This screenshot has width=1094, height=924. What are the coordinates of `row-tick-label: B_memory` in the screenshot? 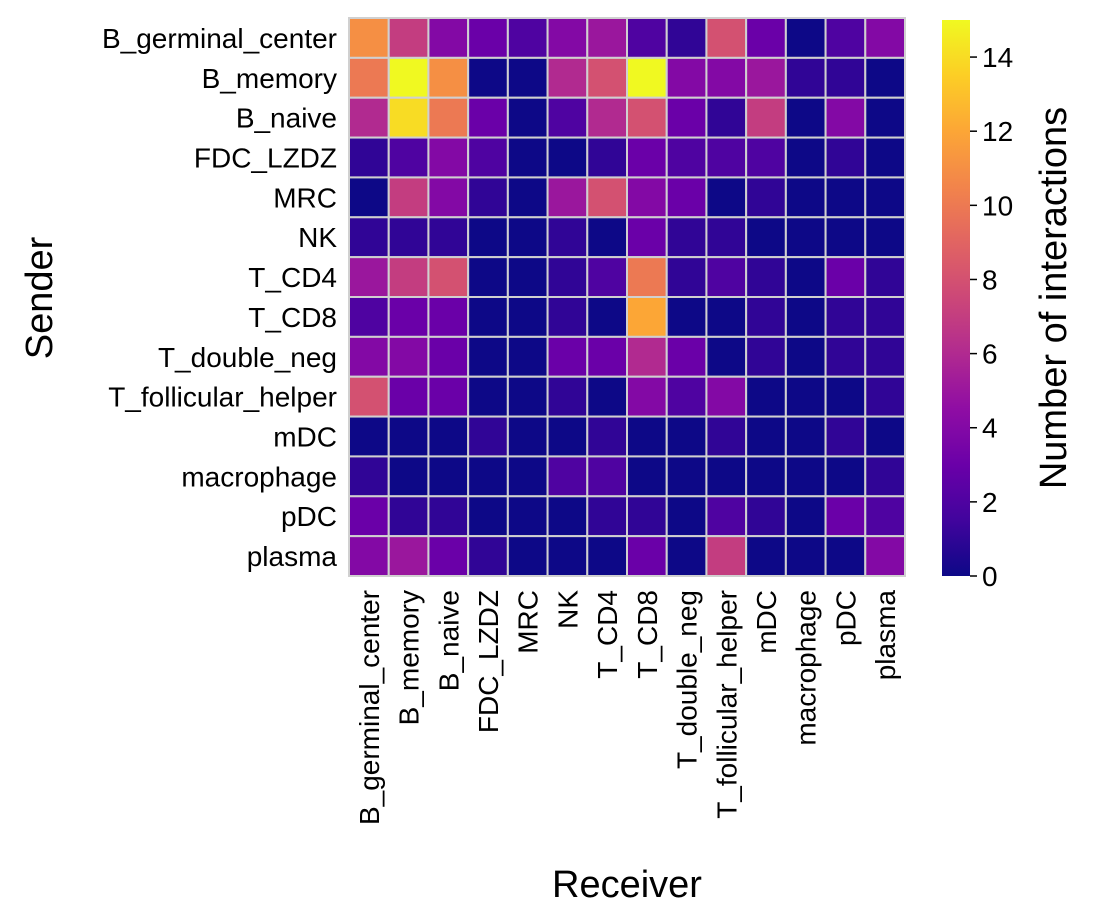 It's located at (269, 78).